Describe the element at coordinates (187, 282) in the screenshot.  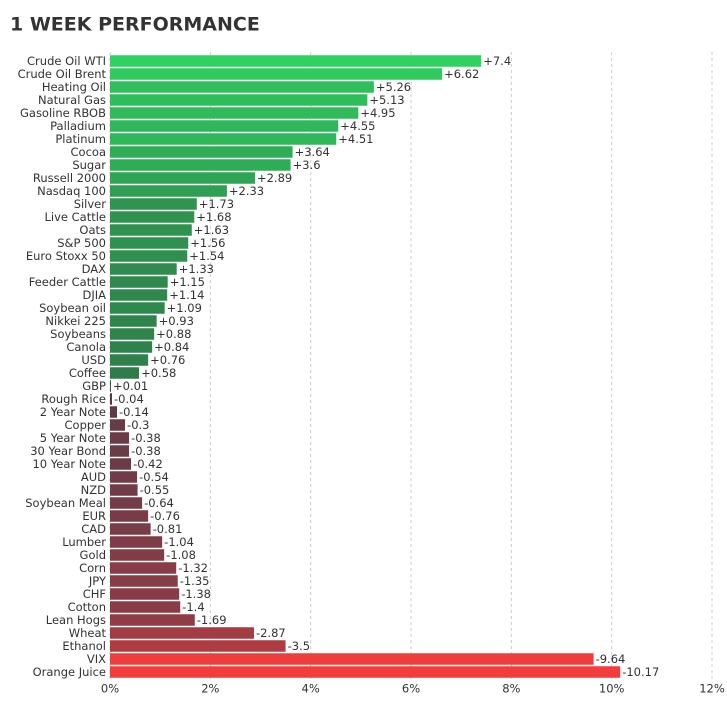
I see `value-label: +1.15` at that location.